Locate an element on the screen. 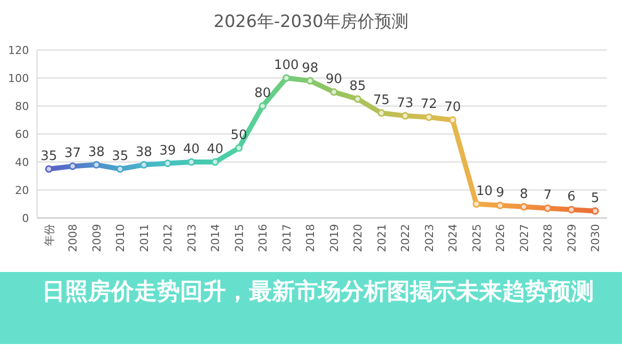 The height and width of the screenshot is (350, 622). y-tick-label: 0 is located at coordinates (25, 218).